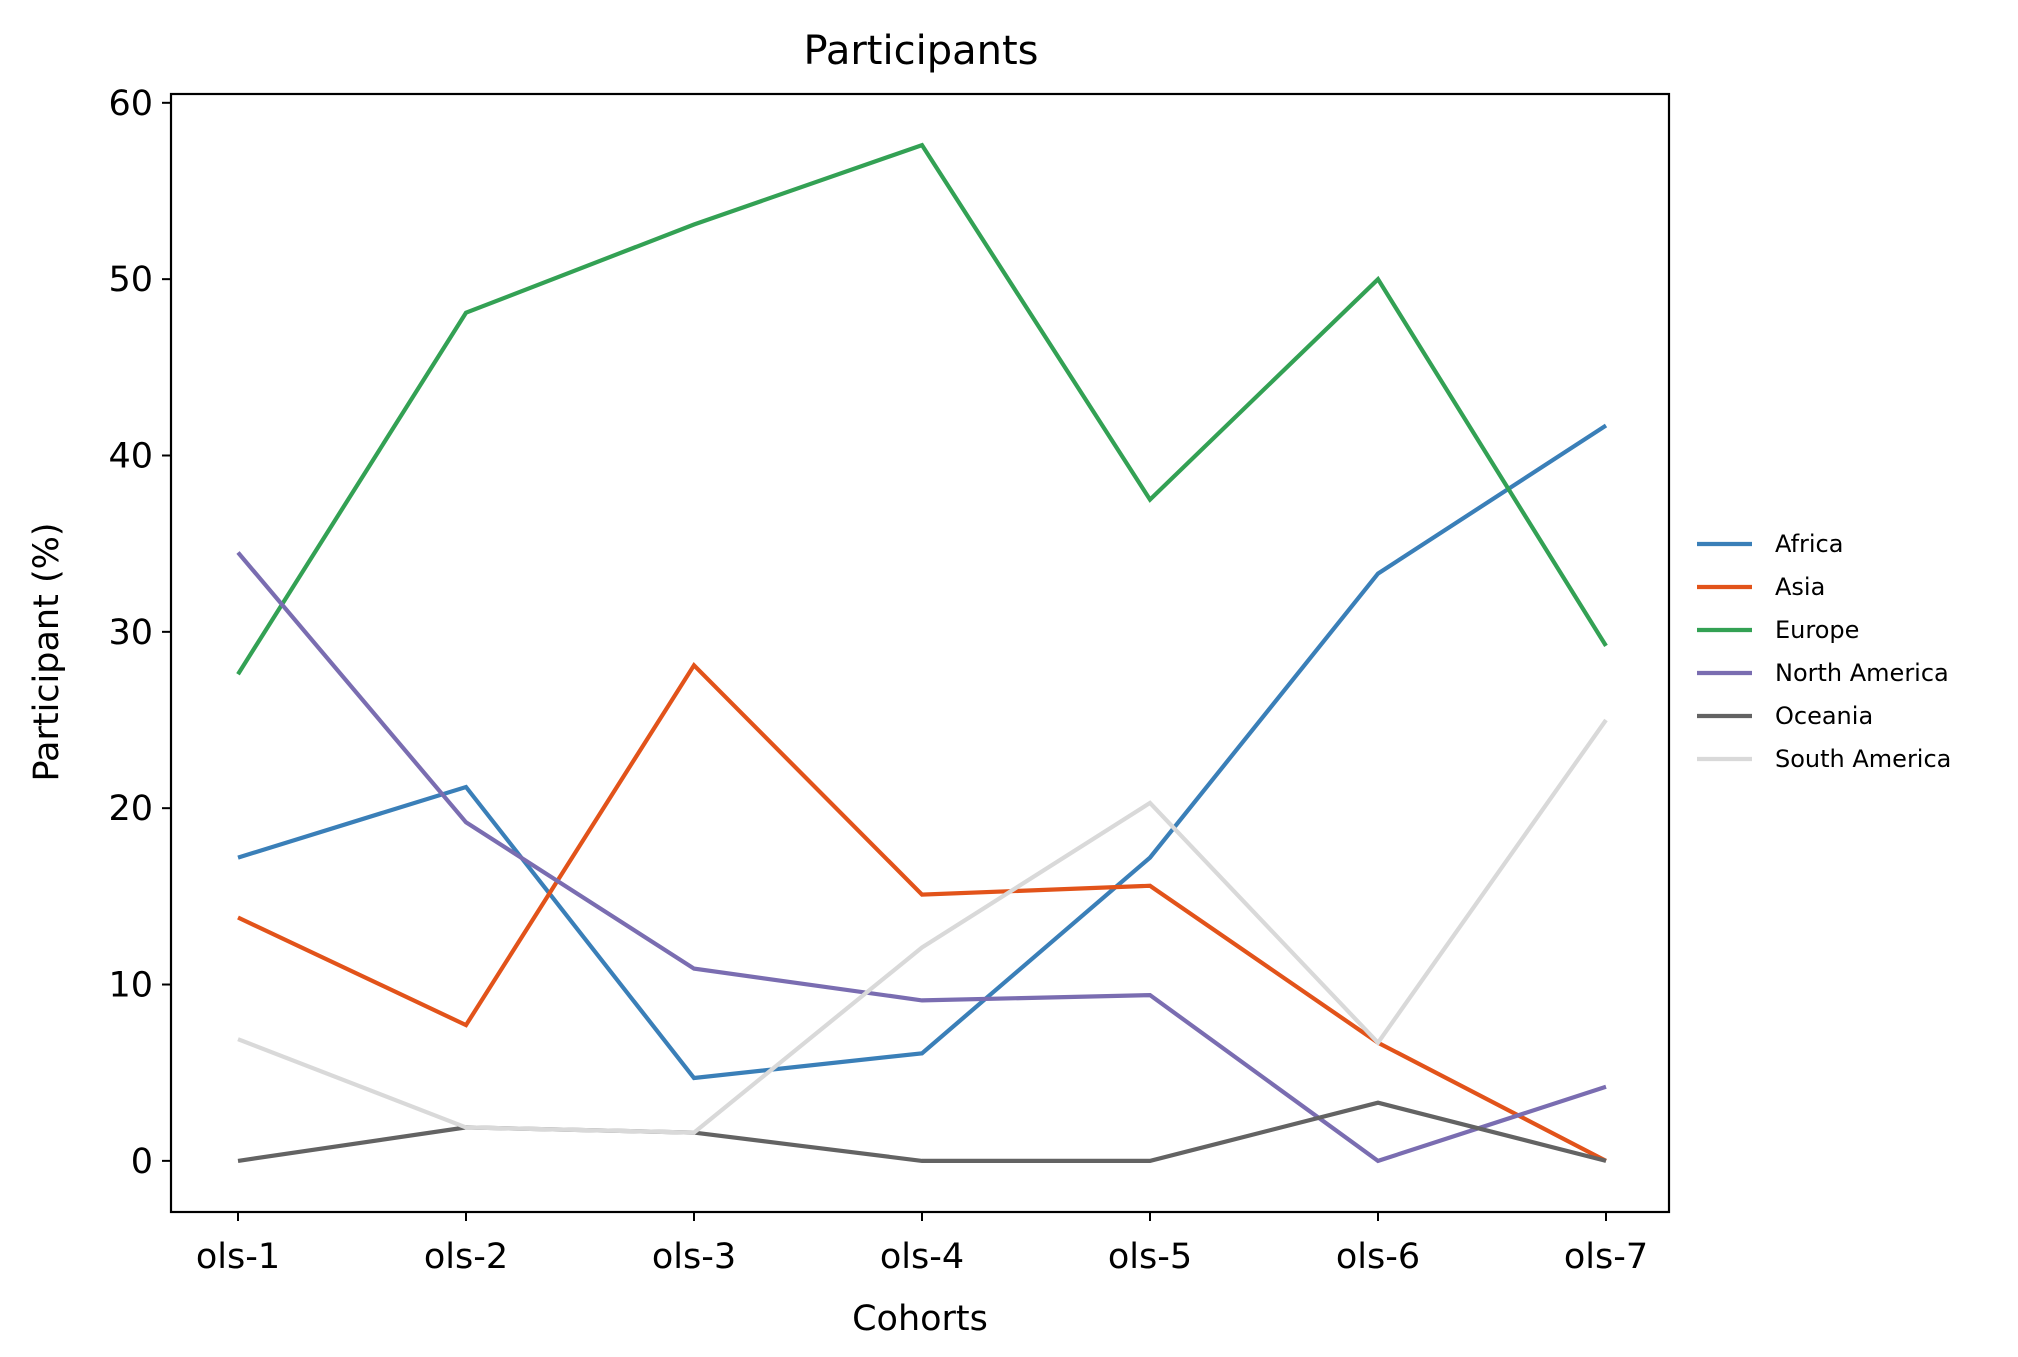 The height and width of the screenshot is (1357, 2018). I want to click on y-tick-label: 30, so click(130, 633).